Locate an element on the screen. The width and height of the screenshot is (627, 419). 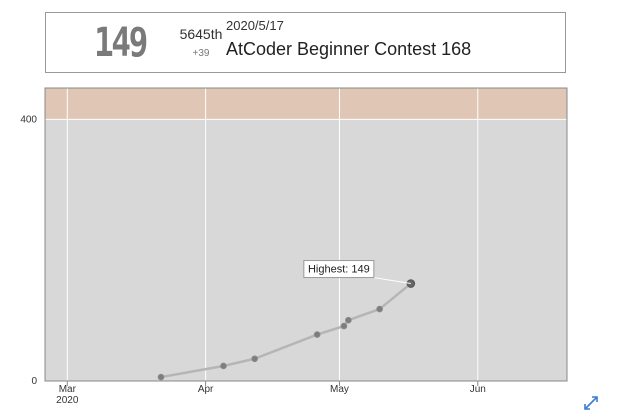
y-tick-label: 400 is located at coordinates (28, 119).